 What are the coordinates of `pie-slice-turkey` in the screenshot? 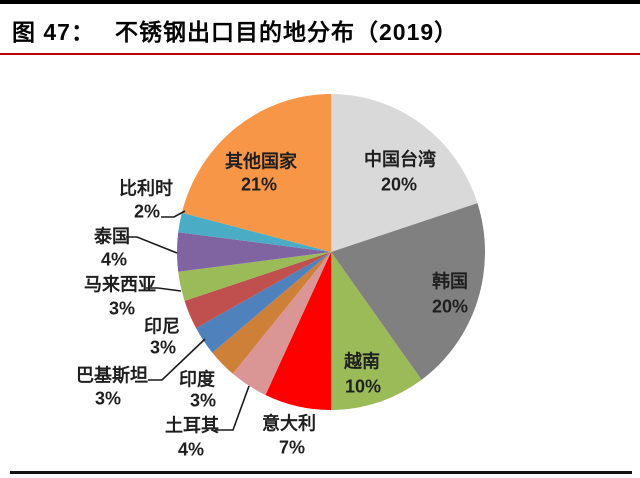 It's located at (281, 323).